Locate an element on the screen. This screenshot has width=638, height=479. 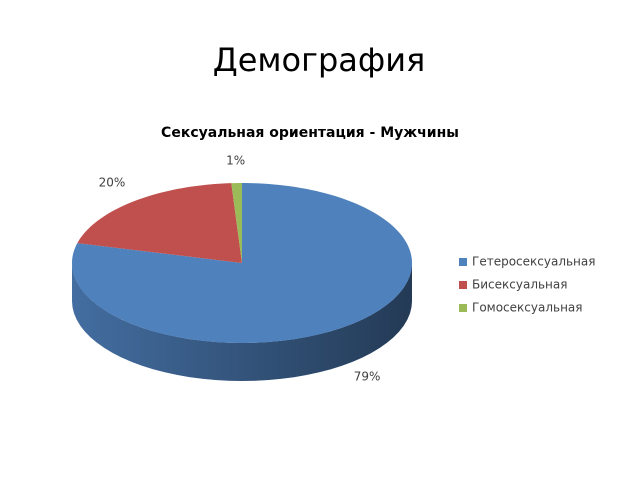
legend-label: Бисексуальная is located at coordinates (519, 285).